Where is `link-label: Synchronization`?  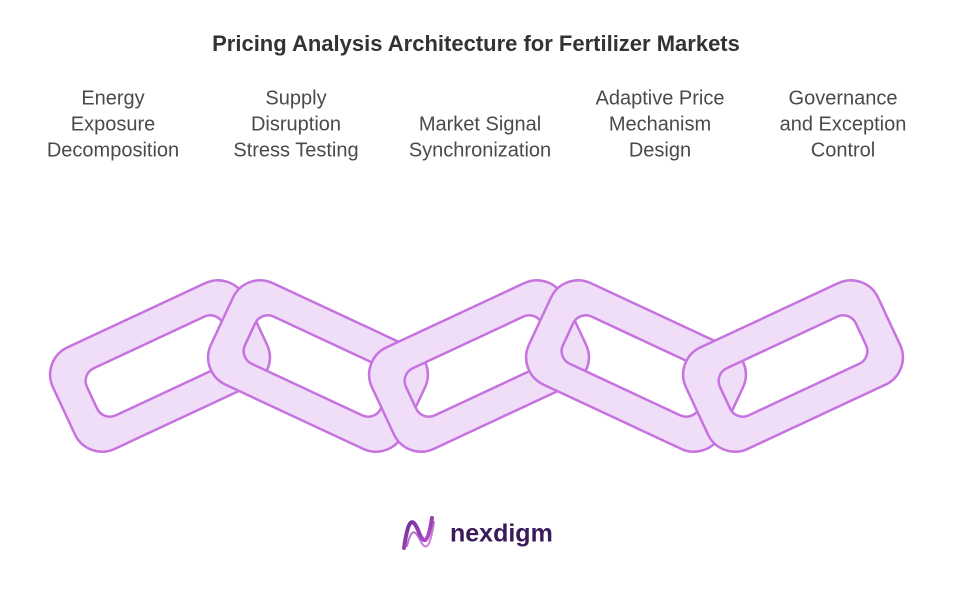
link-label: Synchronization is located at coordinates (480, 150).